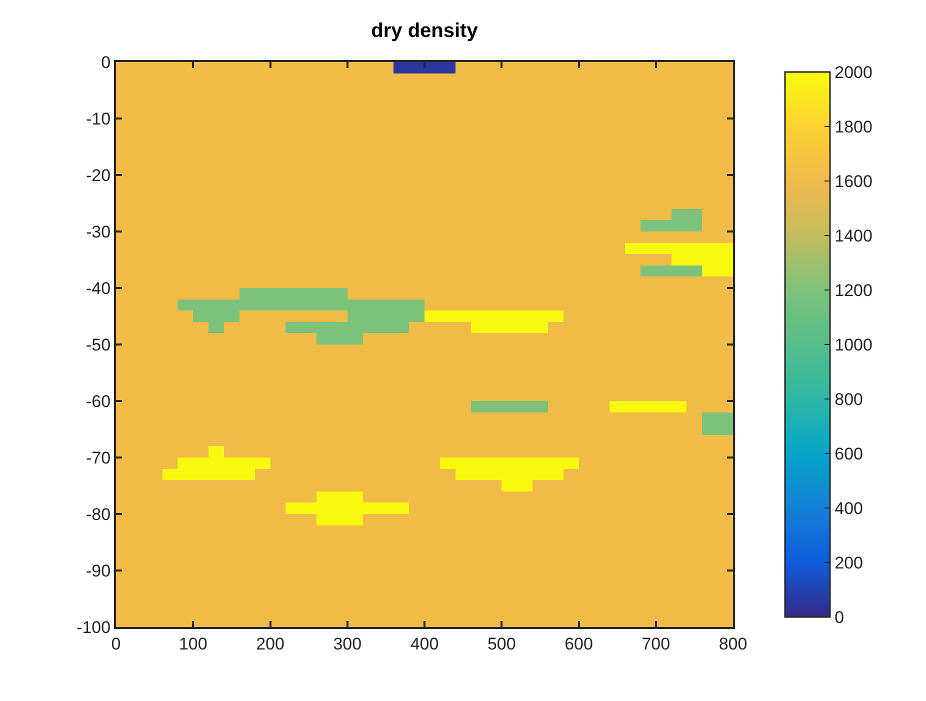 The height and width of the screenshot is (701, 926). Describe the element at coordinates (839, 617) in the screenshot. I see `color-bar-label: 0` at that location.